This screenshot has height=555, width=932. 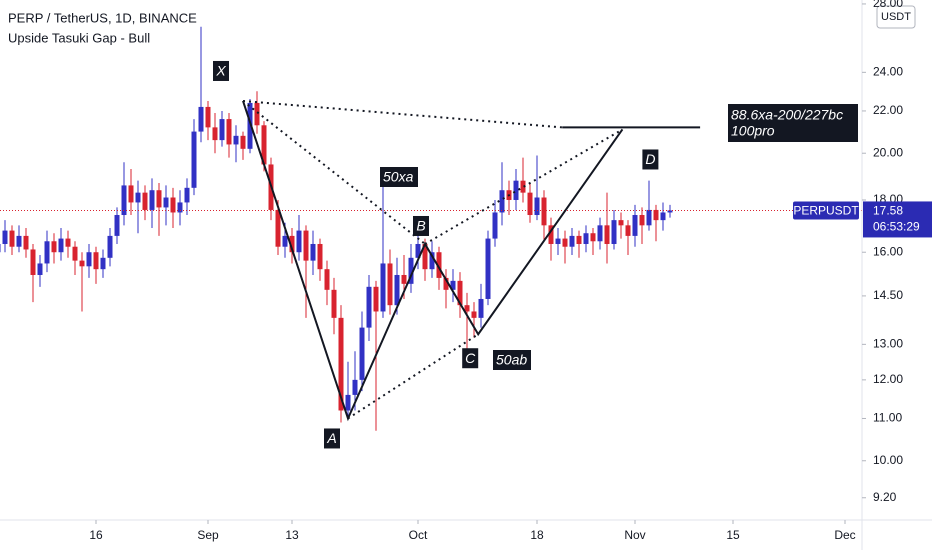 I want to click on y-tick-label: 9.20, so click(x=885, y=497).